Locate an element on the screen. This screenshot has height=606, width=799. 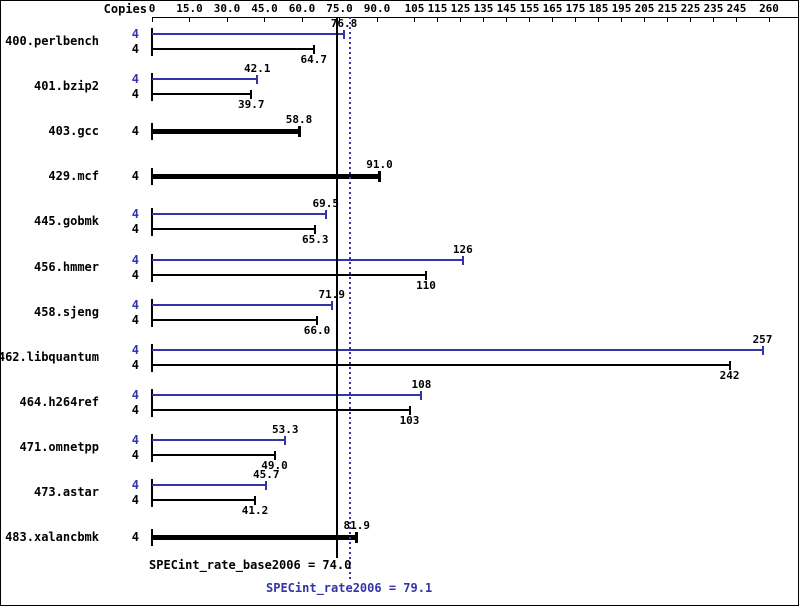
x-axis-tick-label: 15.0 is located at coordinates (189, 8).